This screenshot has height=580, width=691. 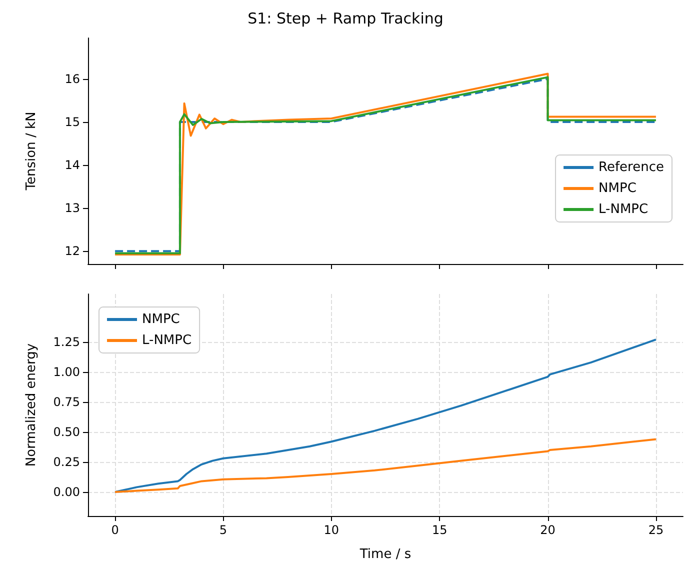 What do you see at coordinates (548, 530) in the screenshot?
I see `x-tick-label: 20` at bounding box center [548, 530].